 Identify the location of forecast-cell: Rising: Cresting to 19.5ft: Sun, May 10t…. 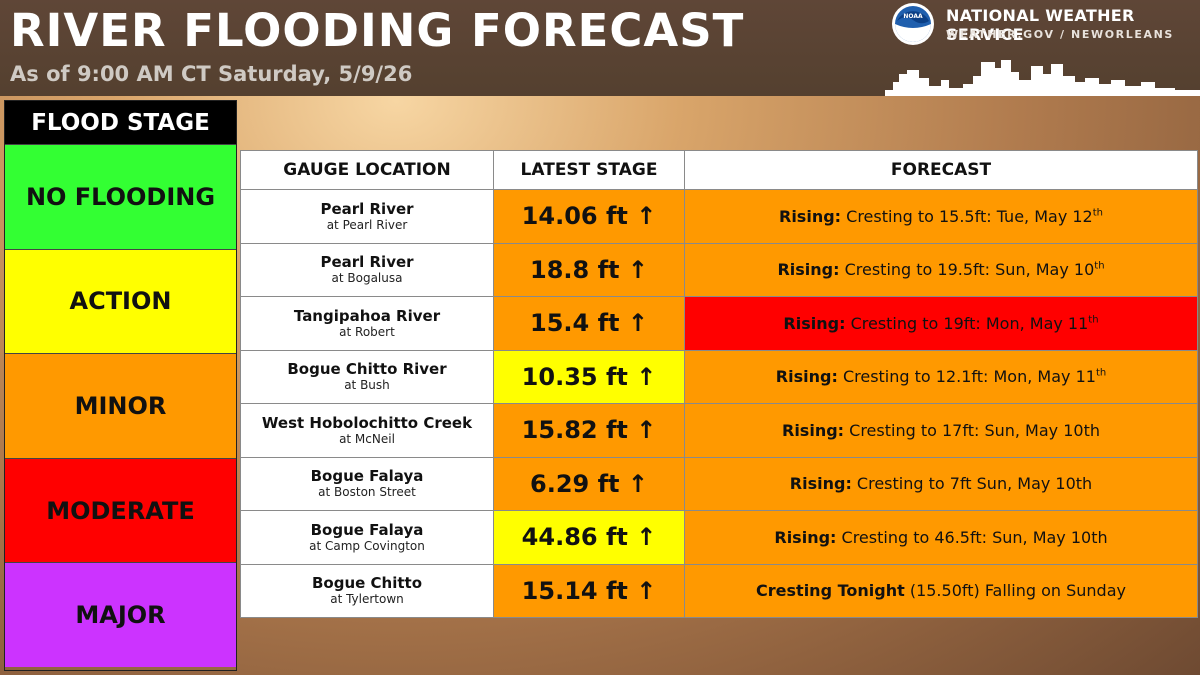
(941, 269).